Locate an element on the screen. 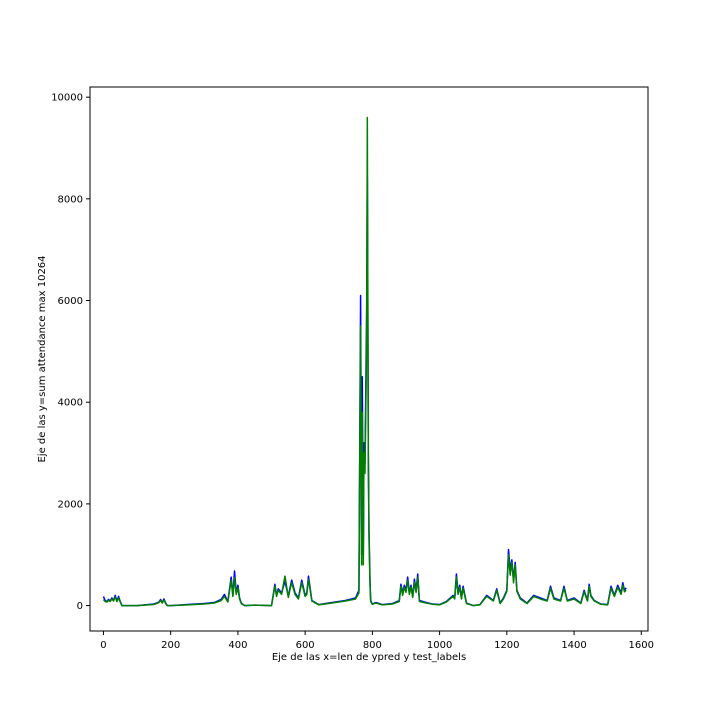  x-tick-label: 200 is located at coordinates (170, 645).